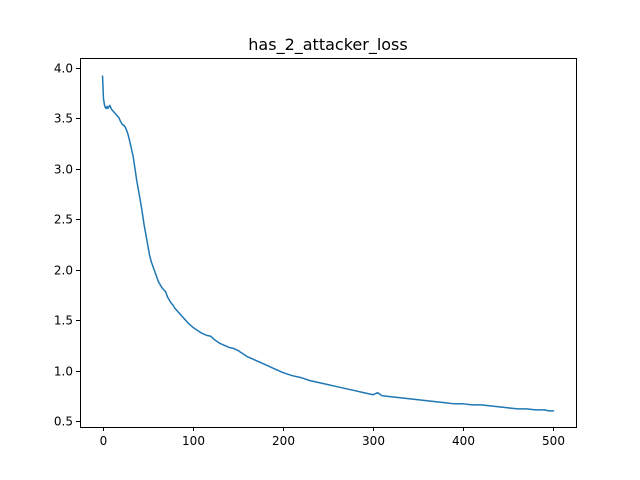  What do you see at coordinates (283, 441) in the screenshot?
I see `x-tick-label: 200` at bounding box center [283, 441].